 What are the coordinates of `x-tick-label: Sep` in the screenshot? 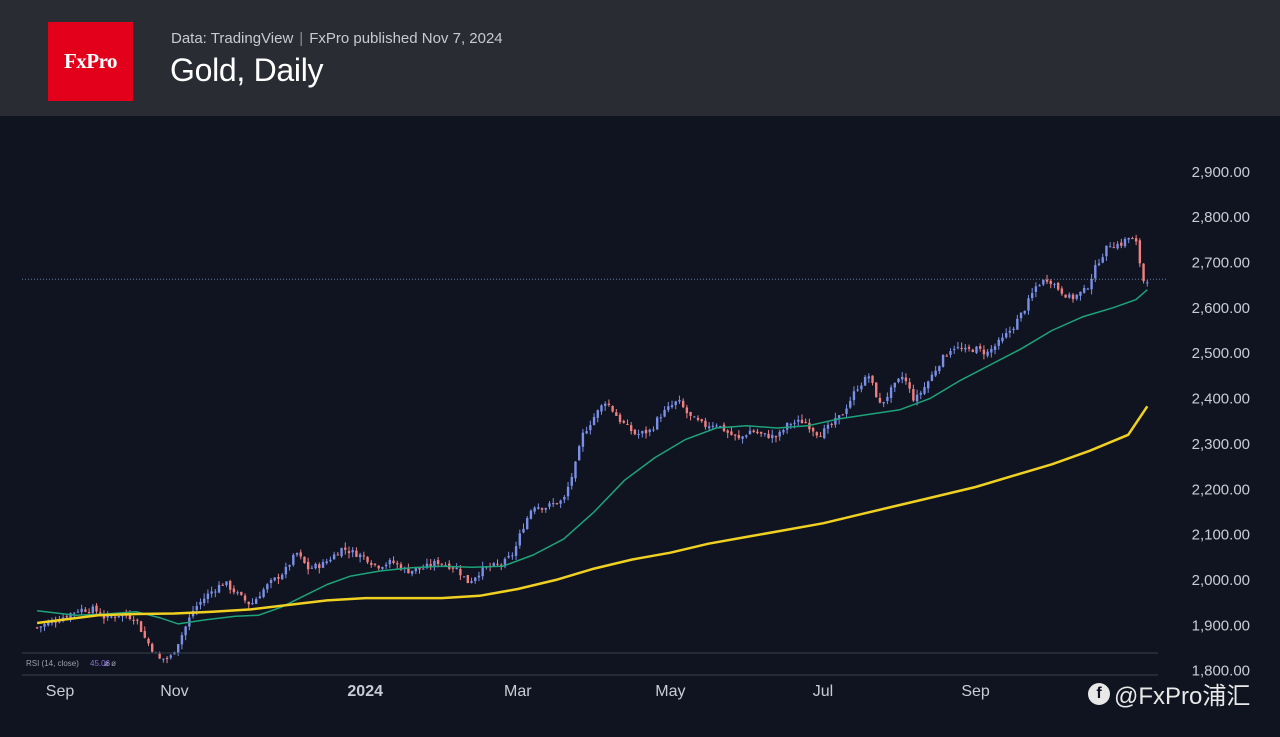 It's located at (975, 691).